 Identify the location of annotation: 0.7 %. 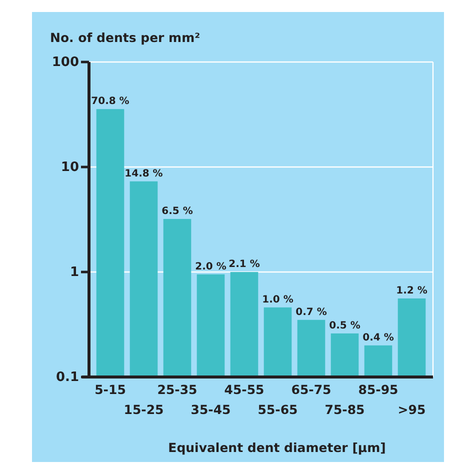
(311, 312).